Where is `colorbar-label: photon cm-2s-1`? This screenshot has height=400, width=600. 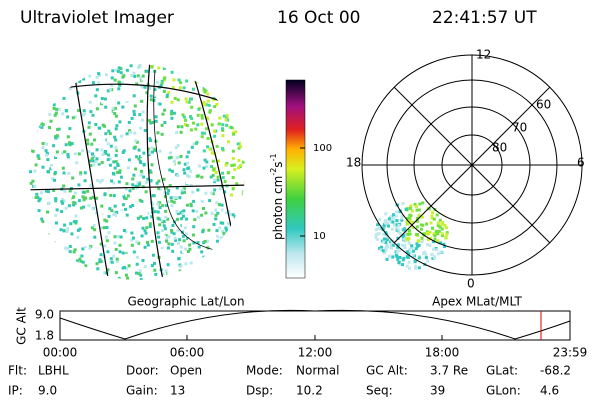
colorbar-label: photon cm-2s-1 is located at coordinates (277, 196).